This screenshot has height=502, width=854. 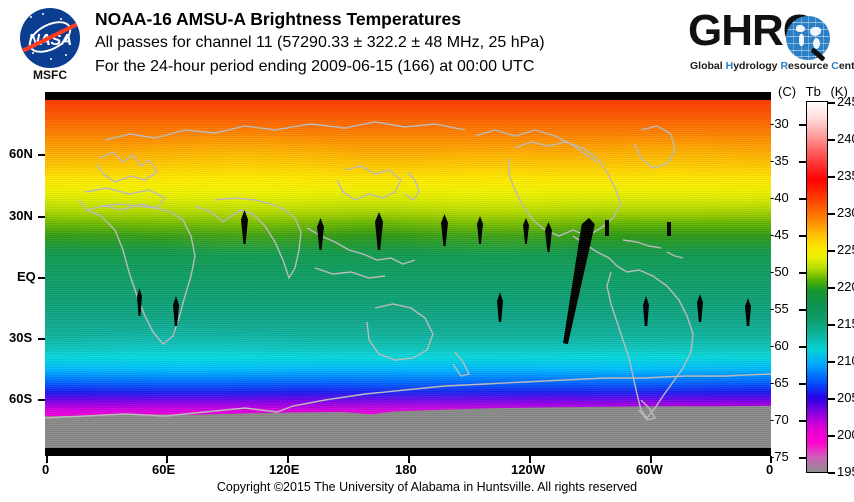 What do you see at coordinates (779, 308) in the screenshot?
I see `cb-label-c-55: -55` at bounding box center [779, 308].